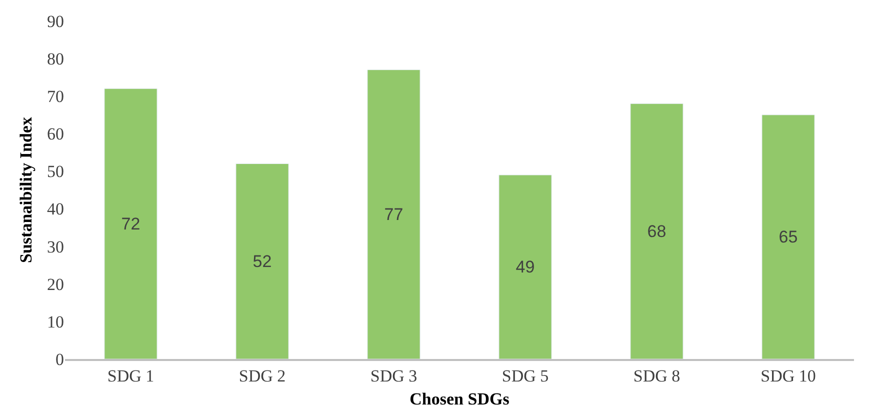  Describe the element at coordinates (460, 398) in the screenshot. I see `x-axis-title: Chosen SDGs` at that location.